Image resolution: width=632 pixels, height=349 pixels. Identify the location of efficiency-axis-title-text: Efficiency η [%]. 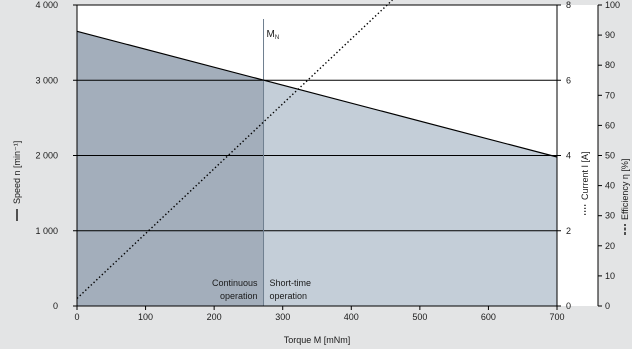
(625, 189).